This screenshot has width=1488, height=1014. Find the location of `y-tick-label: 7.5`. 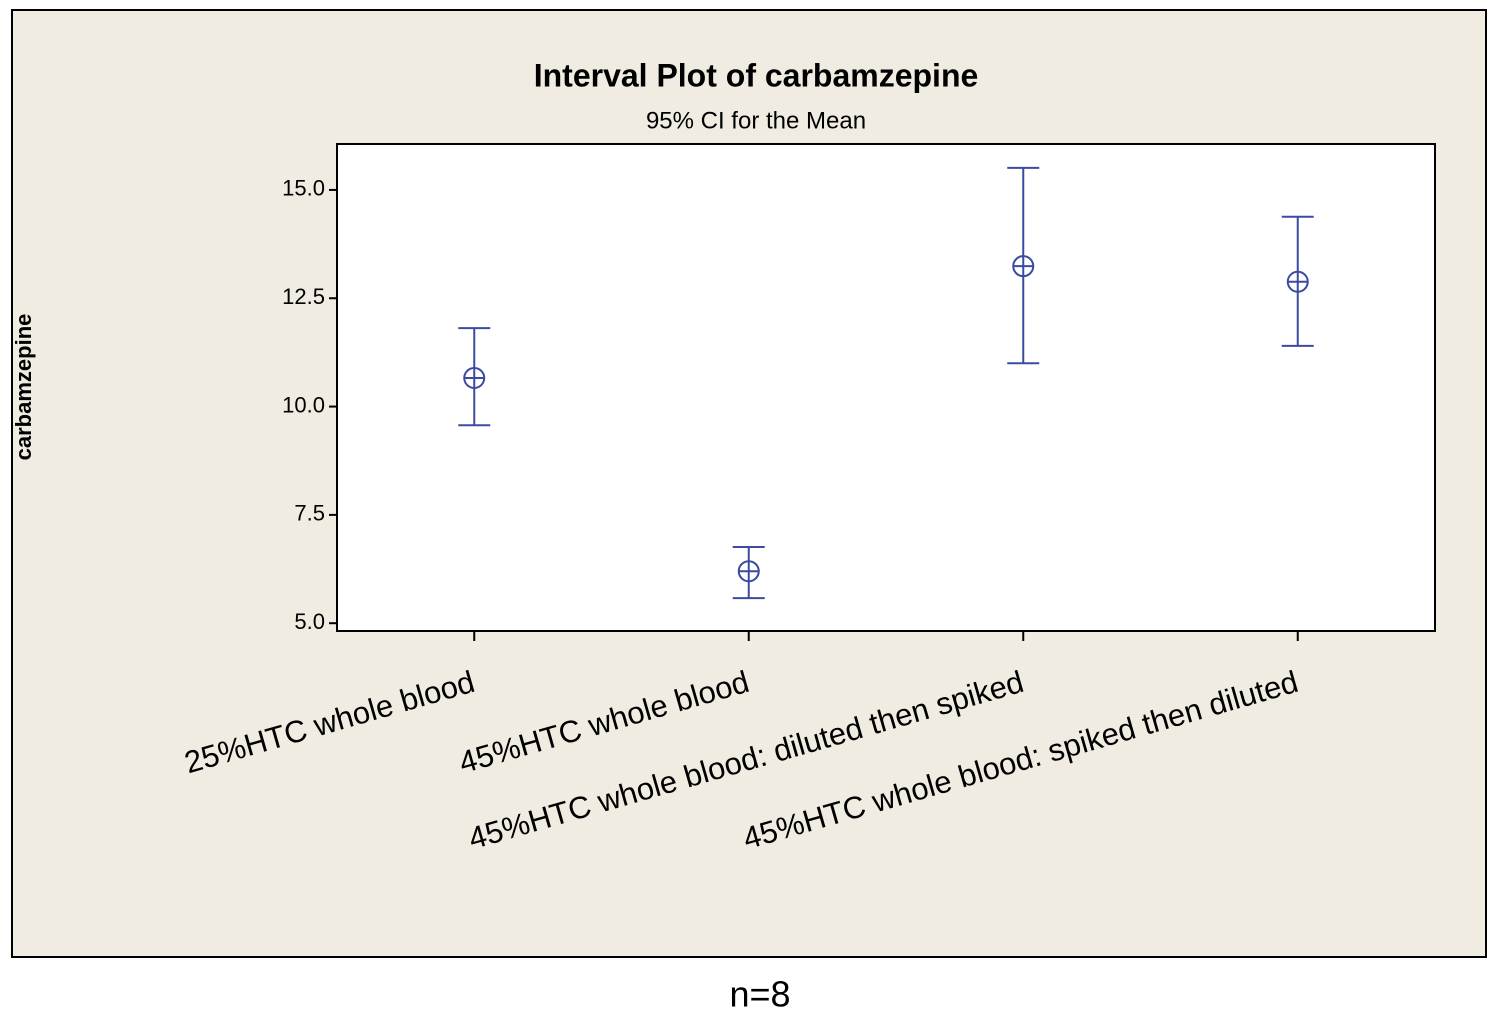

y-tick-label: 7.5 is located at coordinates (309, 513).